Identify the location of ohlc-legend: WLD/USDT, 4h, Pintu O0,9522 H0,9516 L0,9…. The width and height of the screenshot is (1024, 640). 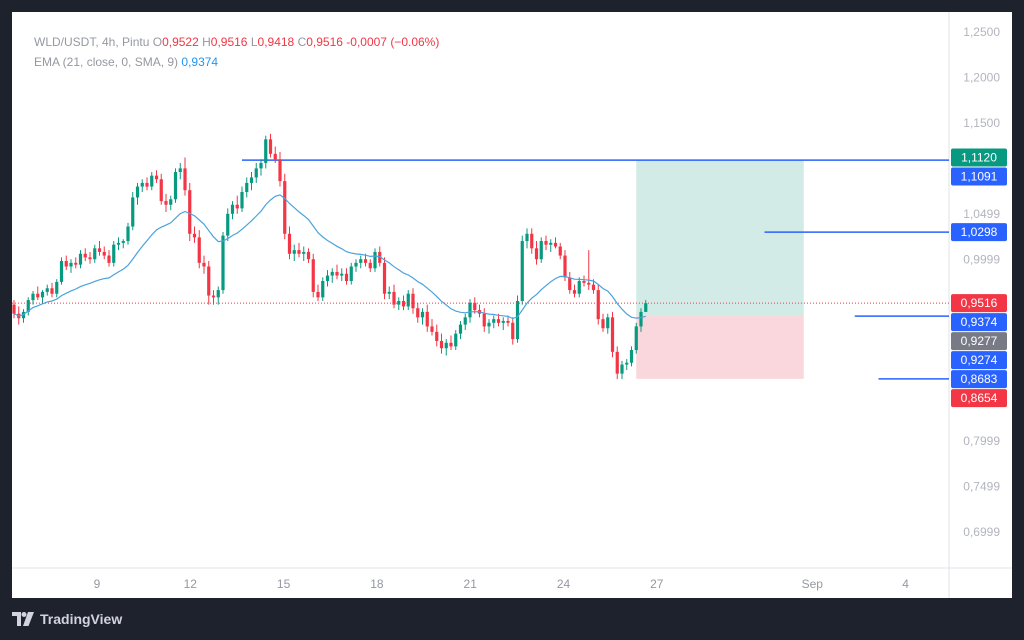
(236, 42).